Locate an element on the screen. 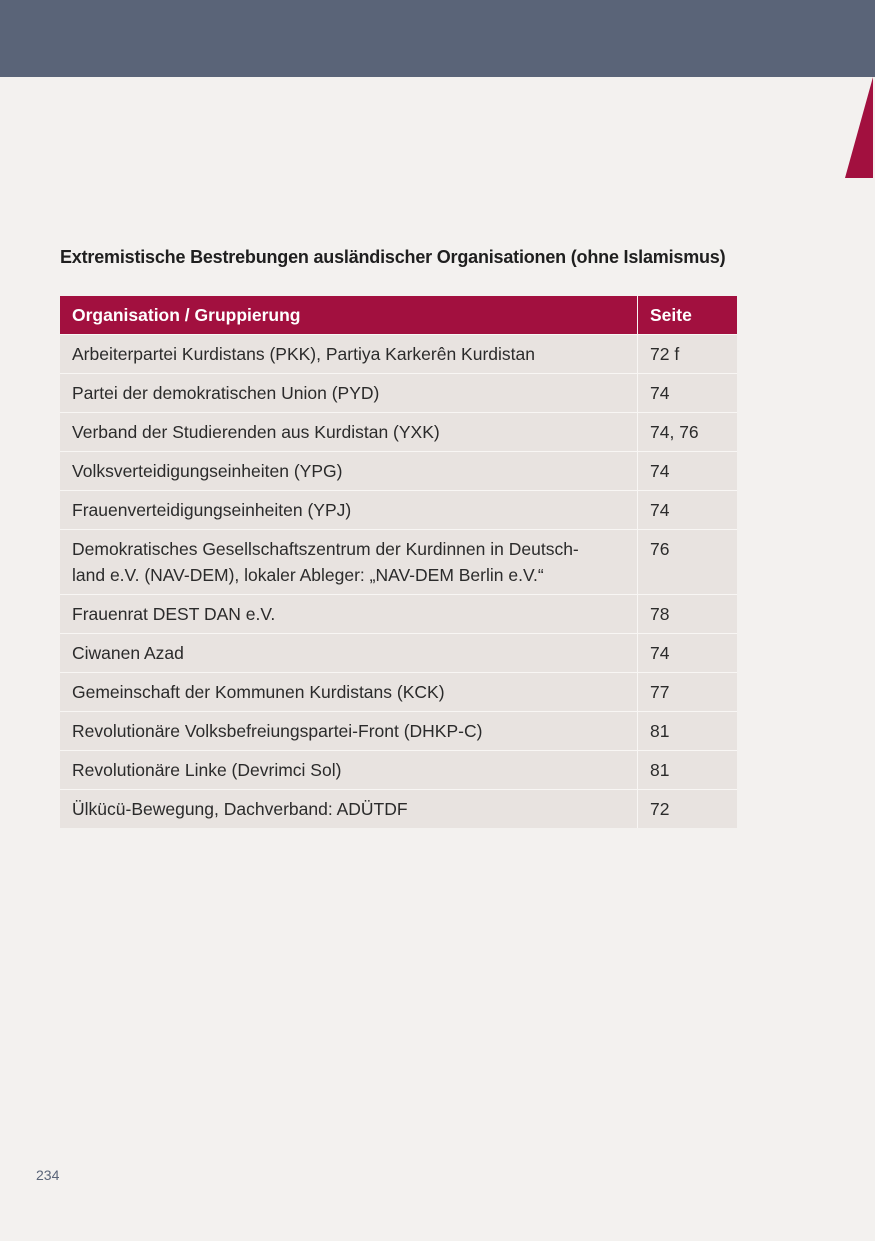 This screenshot has width=875, height=1241. header-cell: Organisation / Gruppierung is located at coordinates (349, 315).